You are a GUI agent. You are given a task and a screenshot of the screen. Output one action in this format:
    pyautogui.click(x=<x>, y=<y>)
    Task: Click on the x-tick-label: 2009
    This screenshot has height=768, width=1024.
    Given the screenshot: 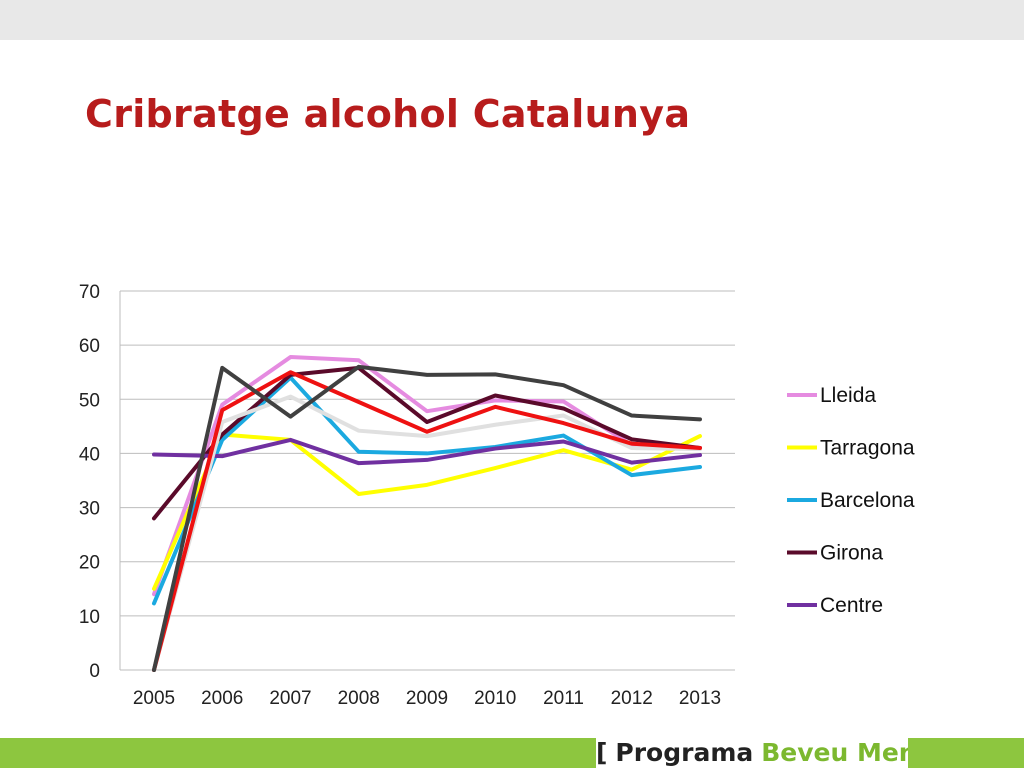 What is the action you would take?
    pyautogui.click(x=427, y=698)
    